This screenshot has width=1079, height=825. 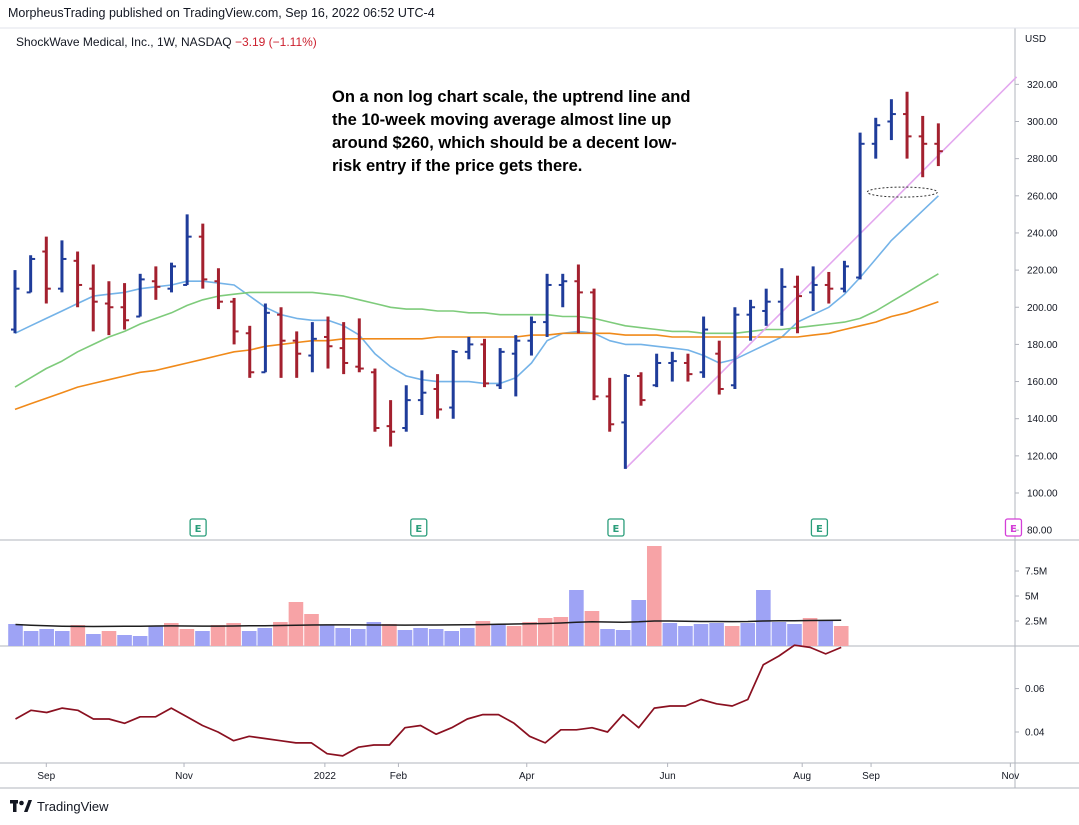 What do you see at coordinates (46, 776) in the screenshot?
I see `time-tick-label: Sep` at bounding box center [46, 776].